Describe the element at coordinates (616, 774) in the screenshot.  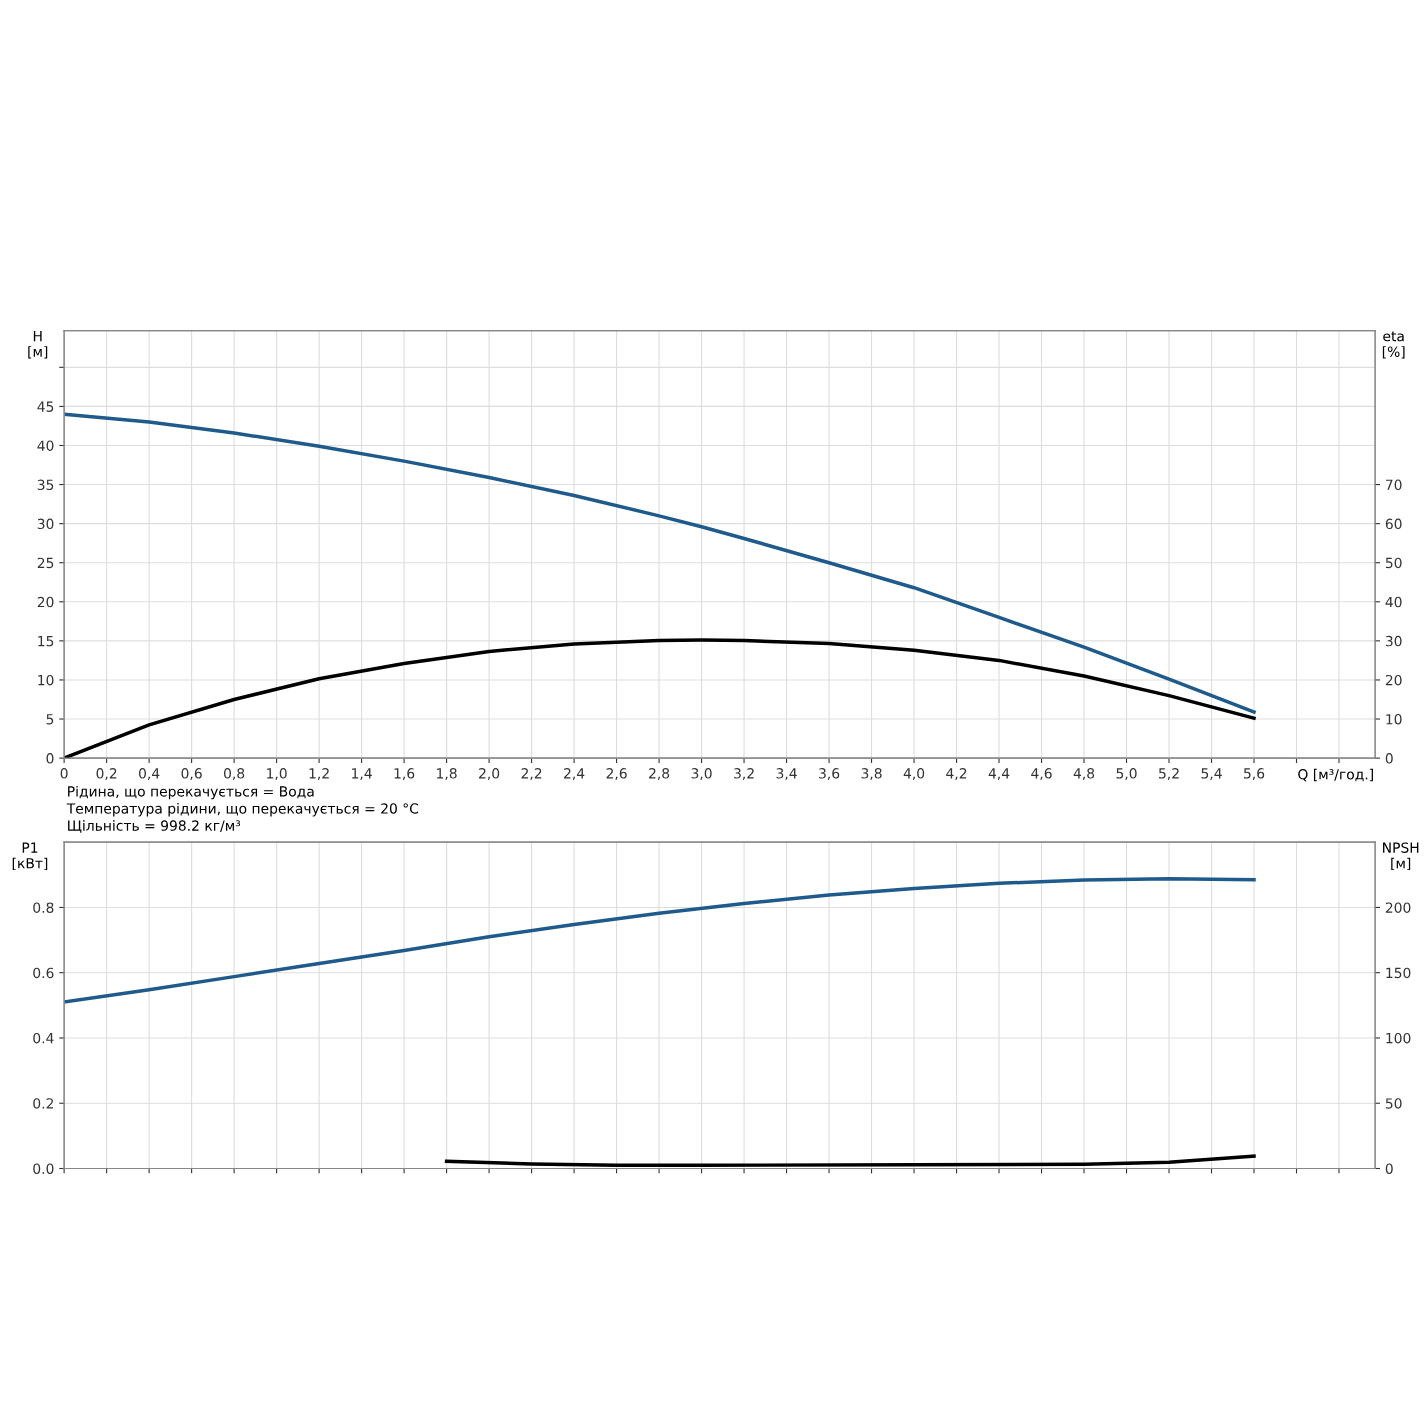
I see `x-tick-label: 2,6` at that location.